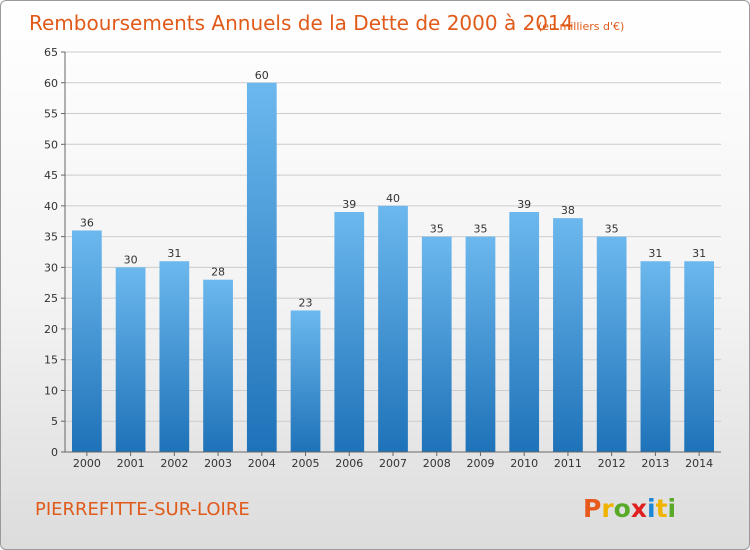 The width and height of the screenshot is (750, 550). I want to click on y-tick-label: 5, so click(54, 421).